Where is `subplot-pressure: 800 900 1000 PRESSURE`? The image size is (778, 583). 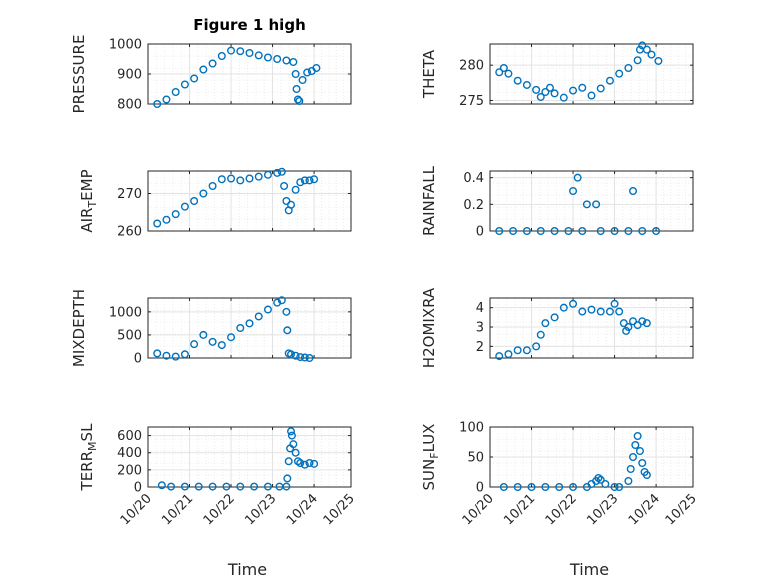 subplot-pressure: 800 900 1000 PRESSURE is located at coordinates (211, 74).